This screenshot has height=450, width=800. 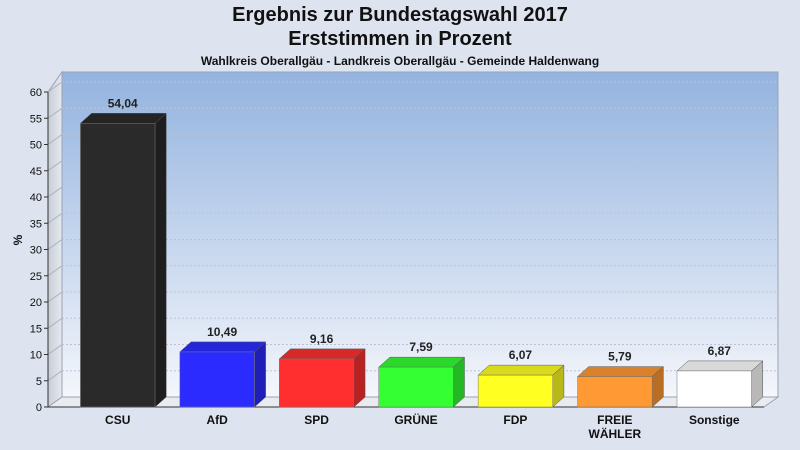 I want to click on y-tick-label: 35, so click(x=36, y=224).